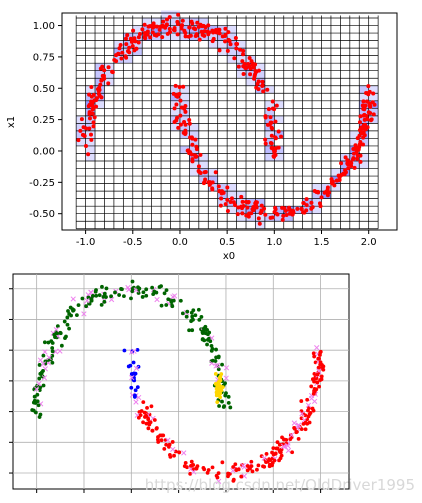 This screenshot has height=503, width=422. I want to click on x-axis-label: x0, so click(229, 256).